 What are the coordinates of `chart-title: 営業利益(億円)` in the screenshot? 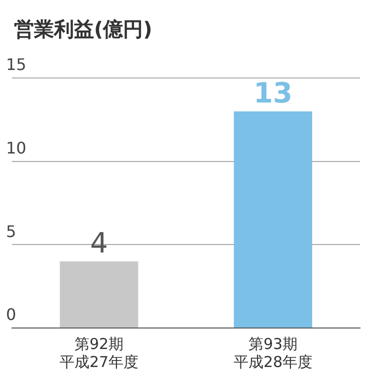 It's located at (83, 29).